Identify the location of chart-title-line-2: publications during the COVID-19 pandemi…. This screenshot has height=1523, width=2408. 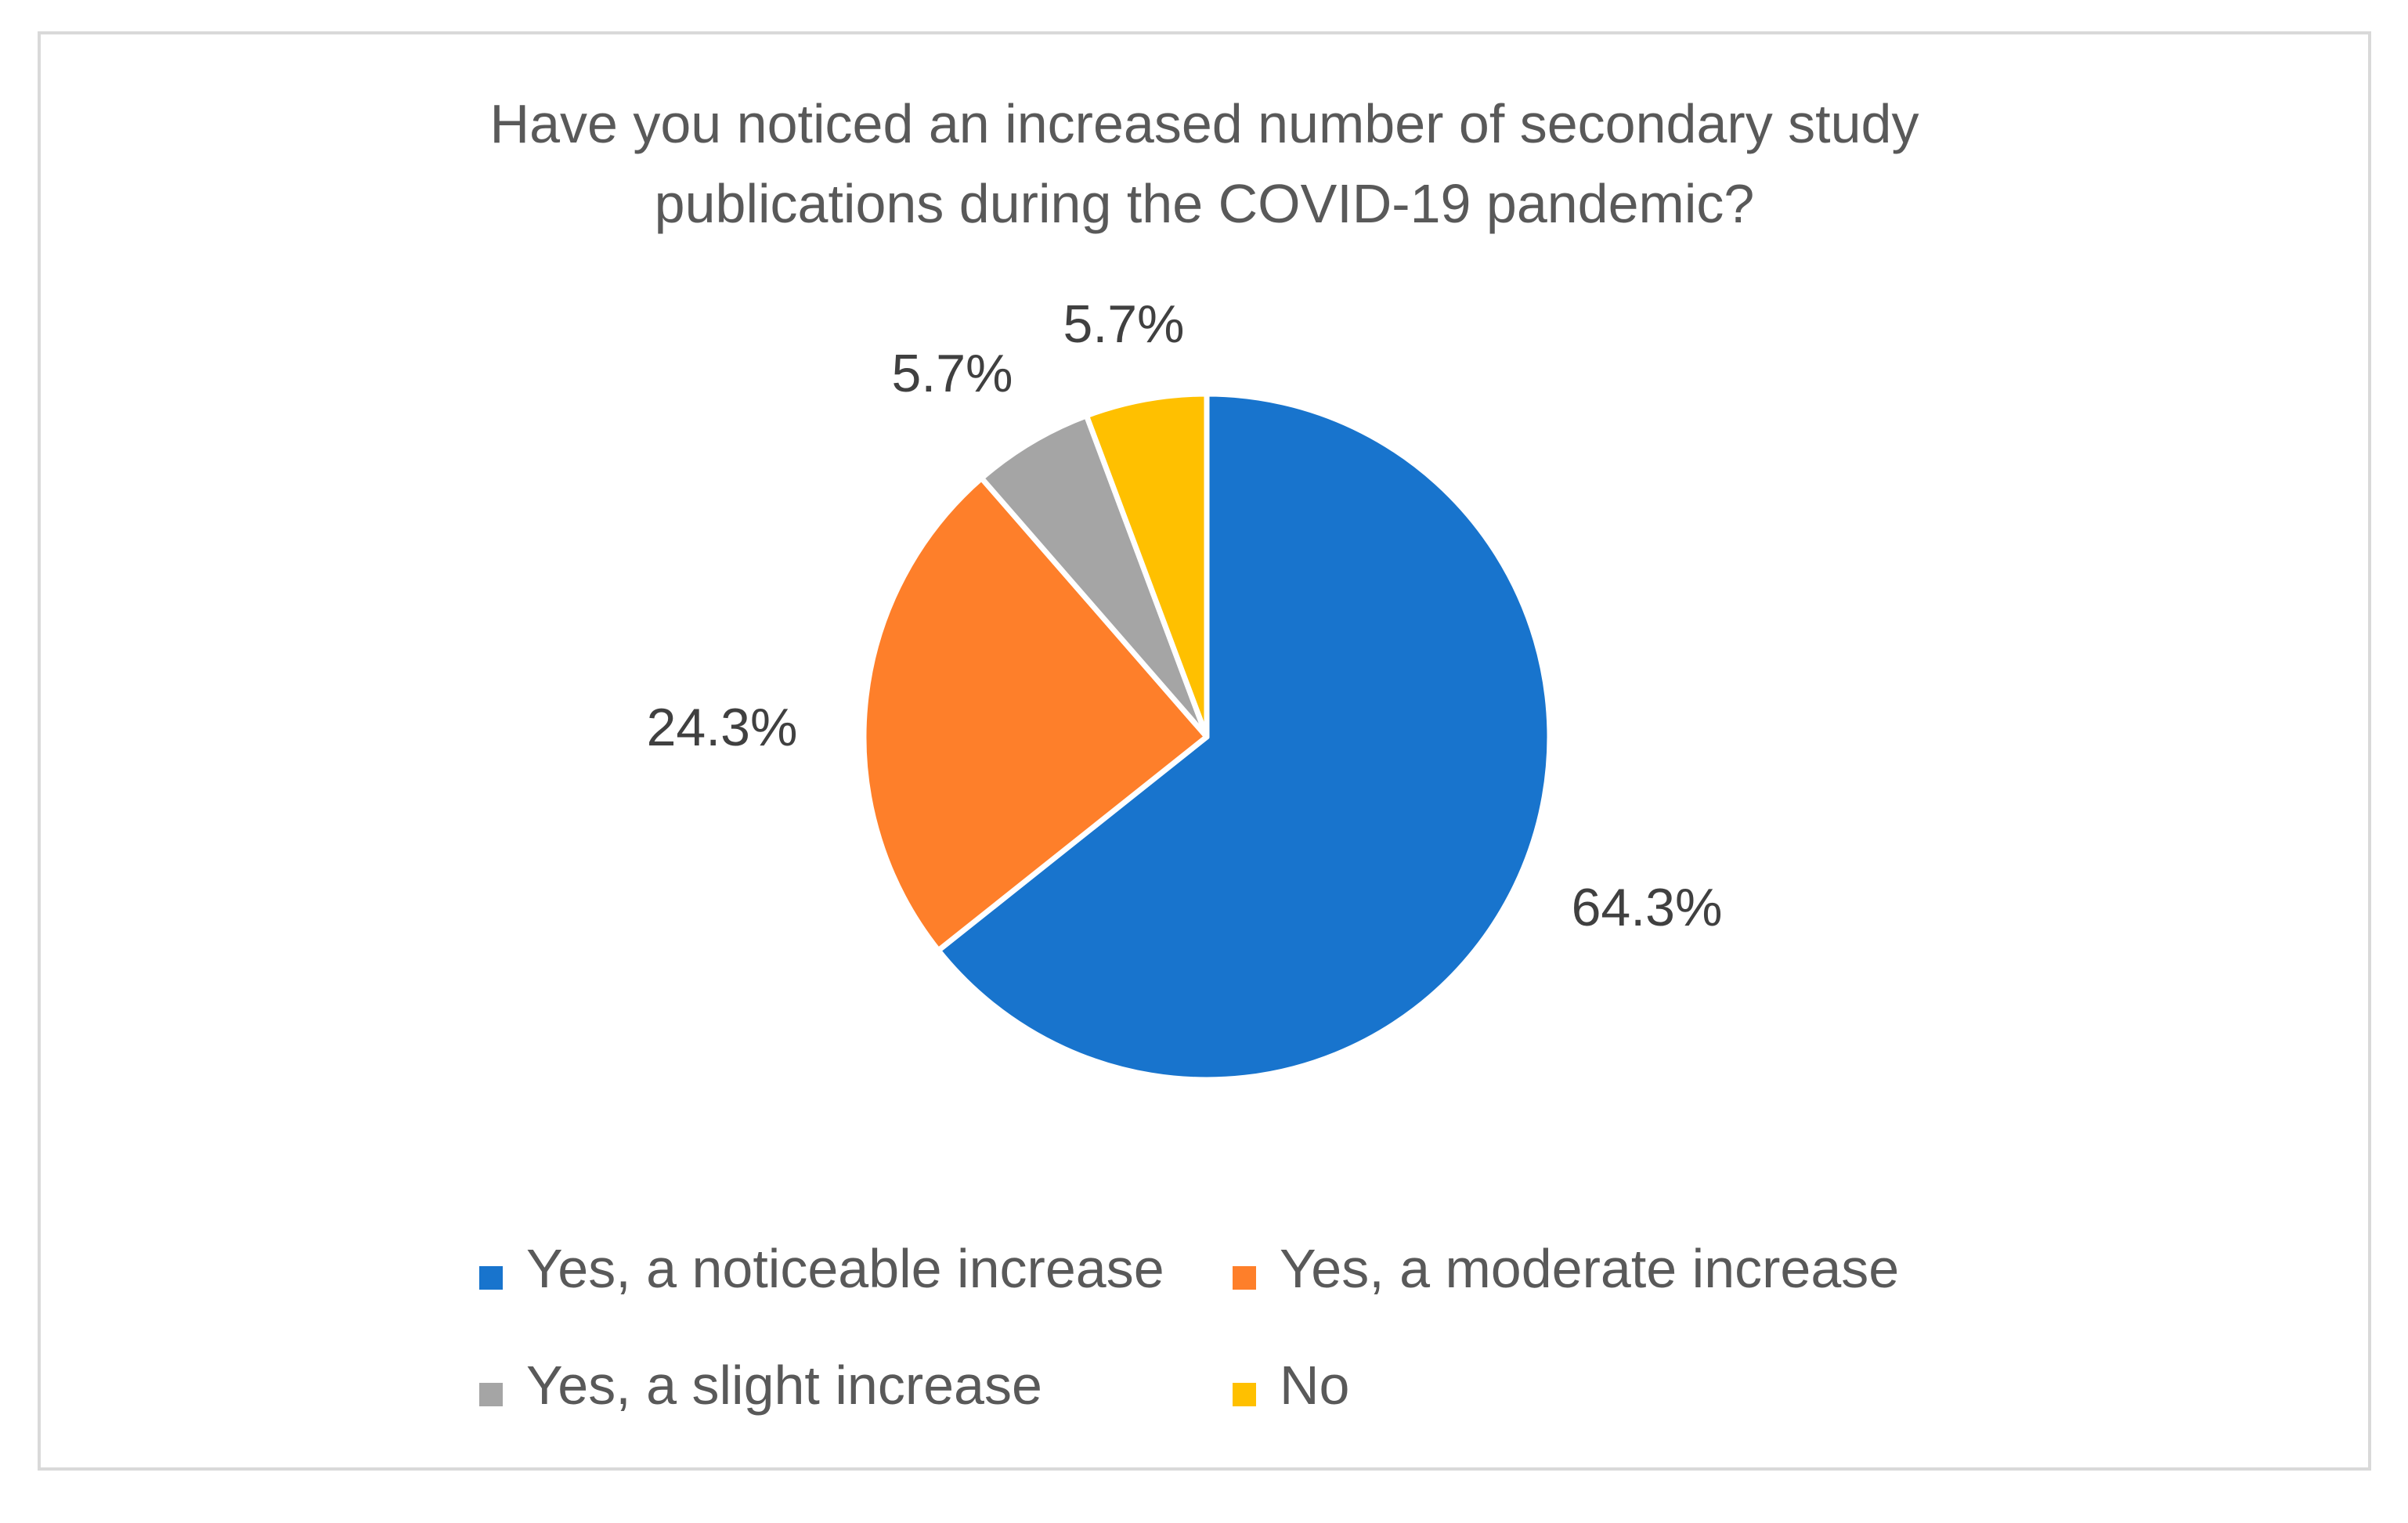
(1205, 203).